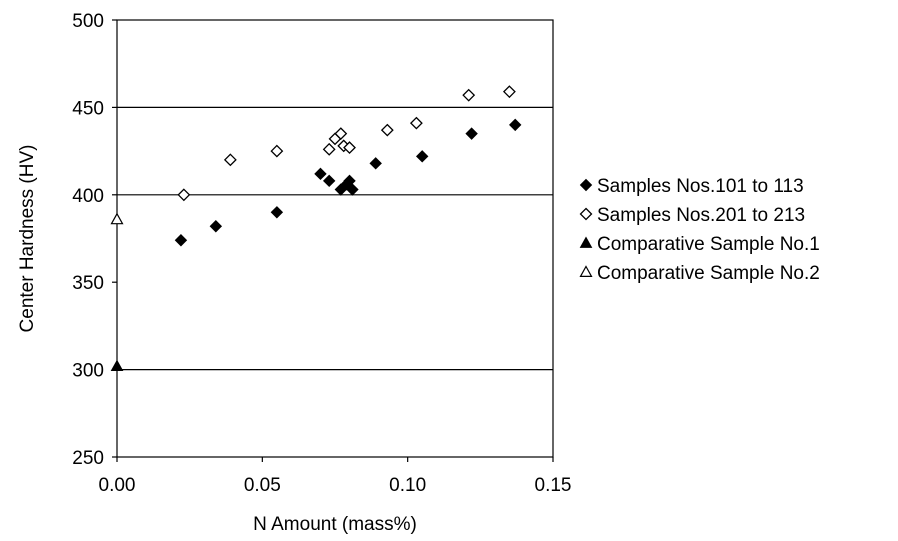 The image size is (898, 541). I want to click on y-axis-ticks: 250 300 350 400 450 500, so click(94, 240).